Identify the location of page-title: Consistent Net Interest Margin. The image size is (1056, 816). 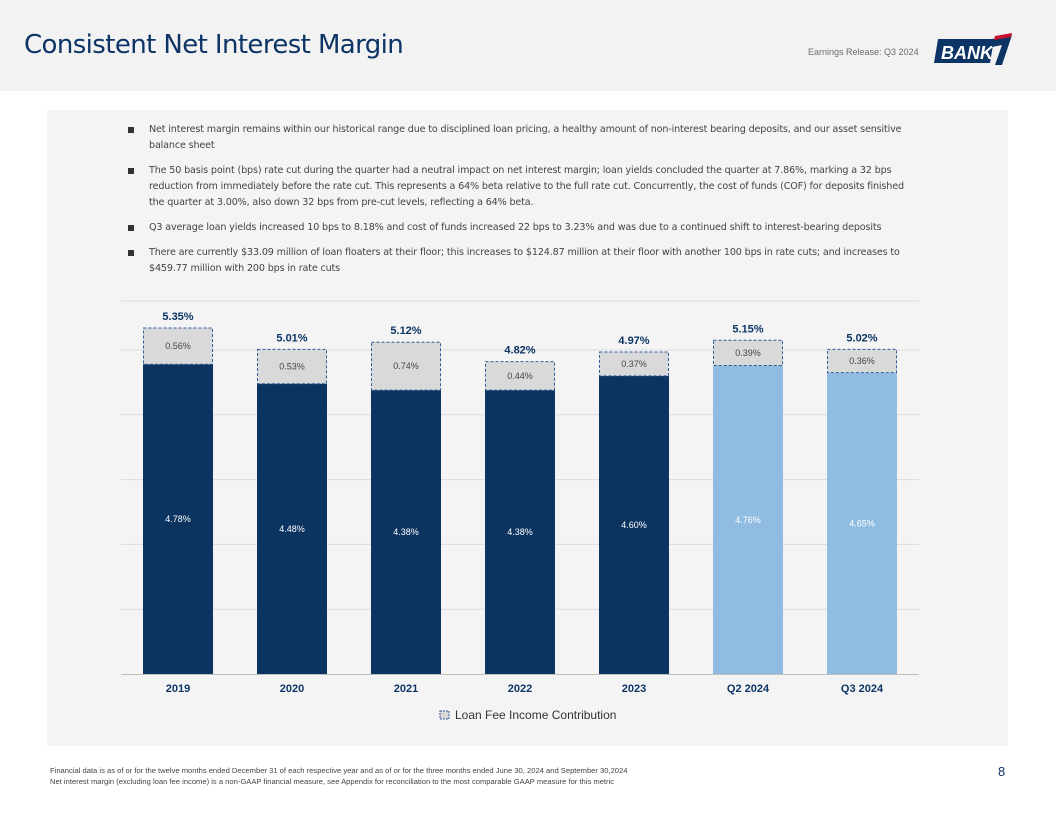
(214, 45).